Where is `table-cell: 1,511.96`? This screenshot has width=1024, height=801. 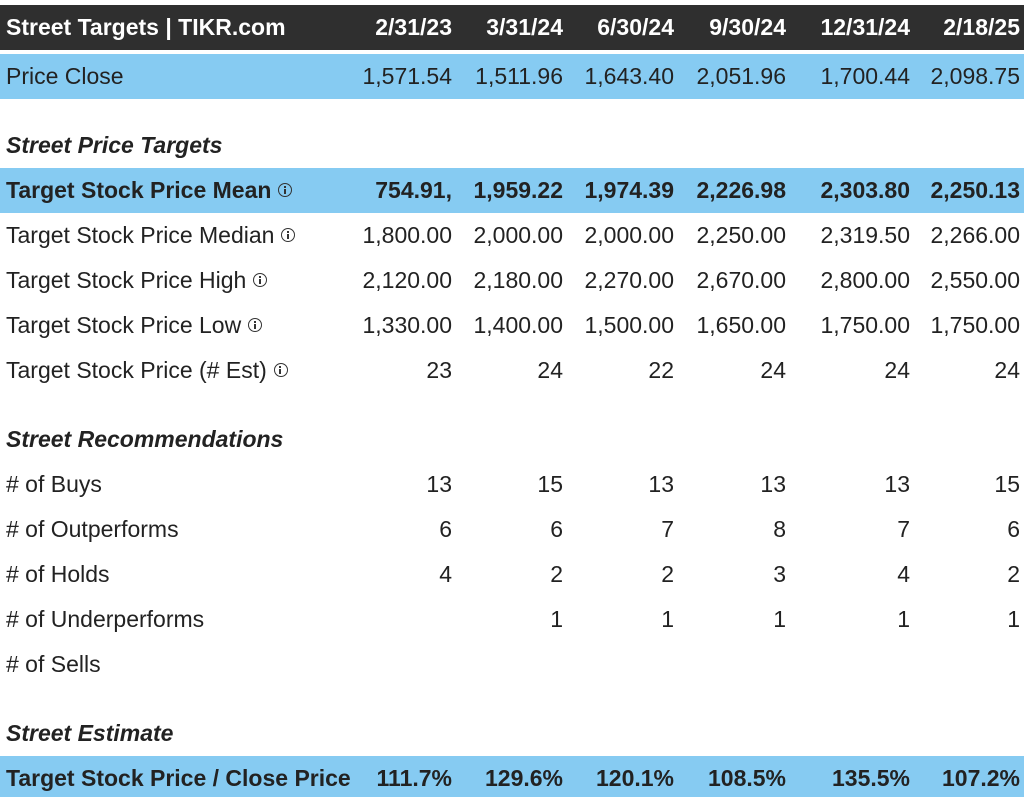 table-cell: 1,511.96 is located at coordinates (519, 76).